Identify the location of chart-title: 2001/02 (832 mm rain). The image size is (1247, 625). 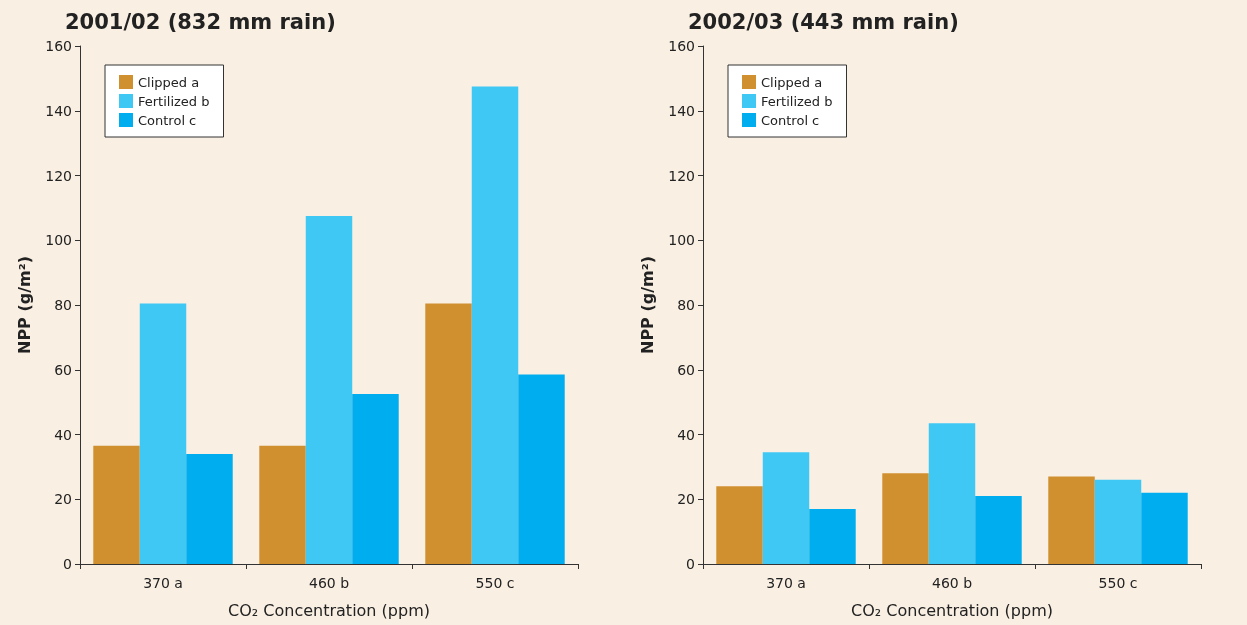
(200, 21).